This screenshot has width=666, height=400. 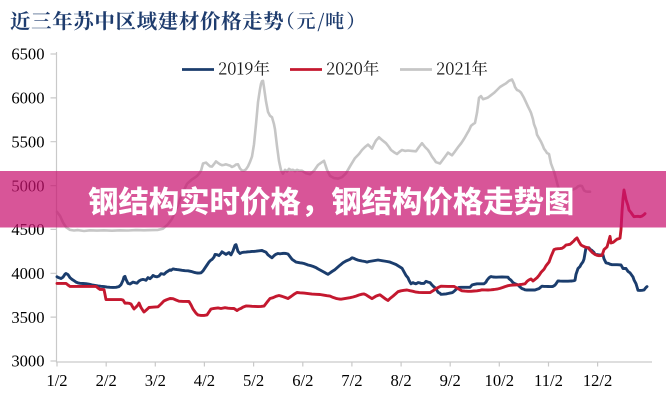 What do you see at coordinates (598, 380) in the screenshot?
I see `svg-text: 12/2` at bounding box center [598, 380].